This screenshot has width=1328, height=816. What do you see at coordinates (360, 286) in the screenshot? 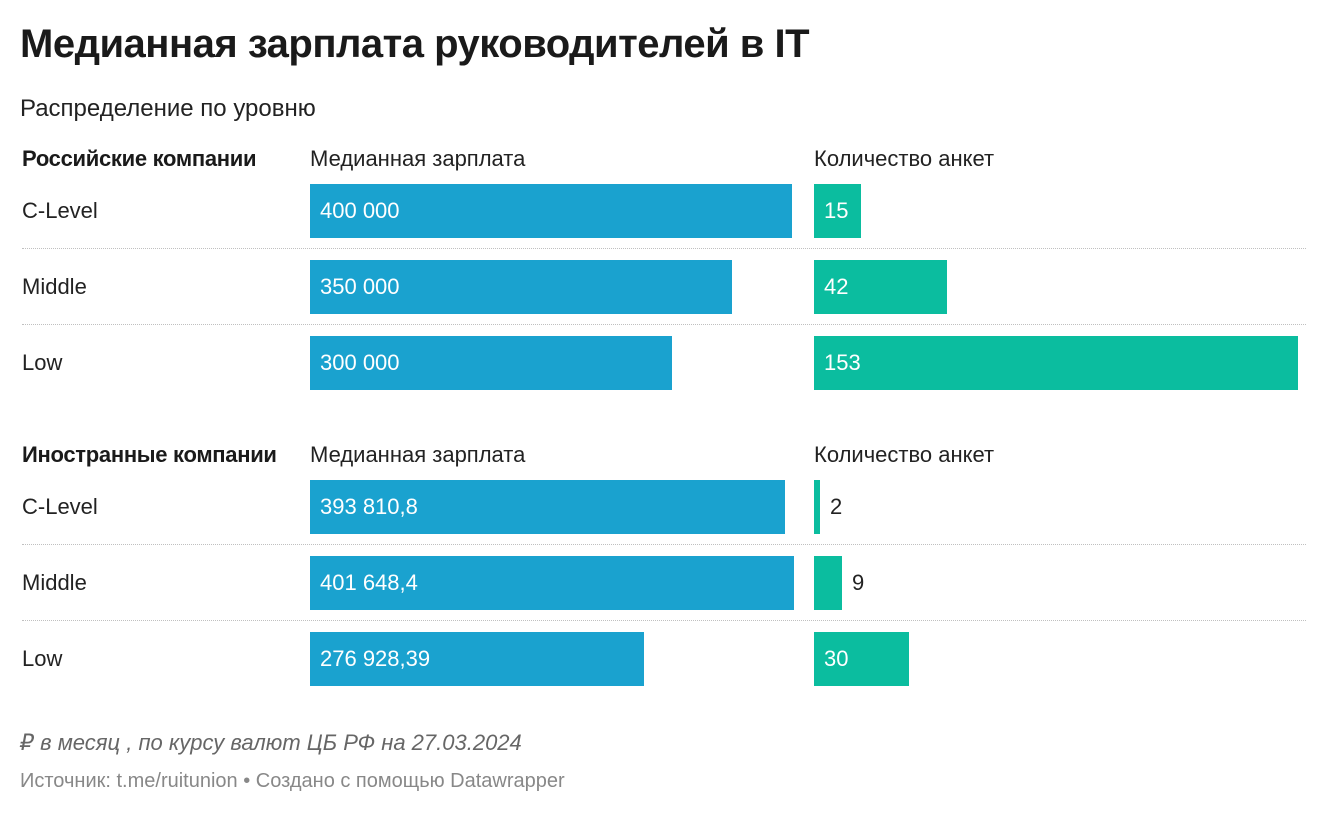
I see `salary-value-label: 350 000` at bounding box center [360, 286].